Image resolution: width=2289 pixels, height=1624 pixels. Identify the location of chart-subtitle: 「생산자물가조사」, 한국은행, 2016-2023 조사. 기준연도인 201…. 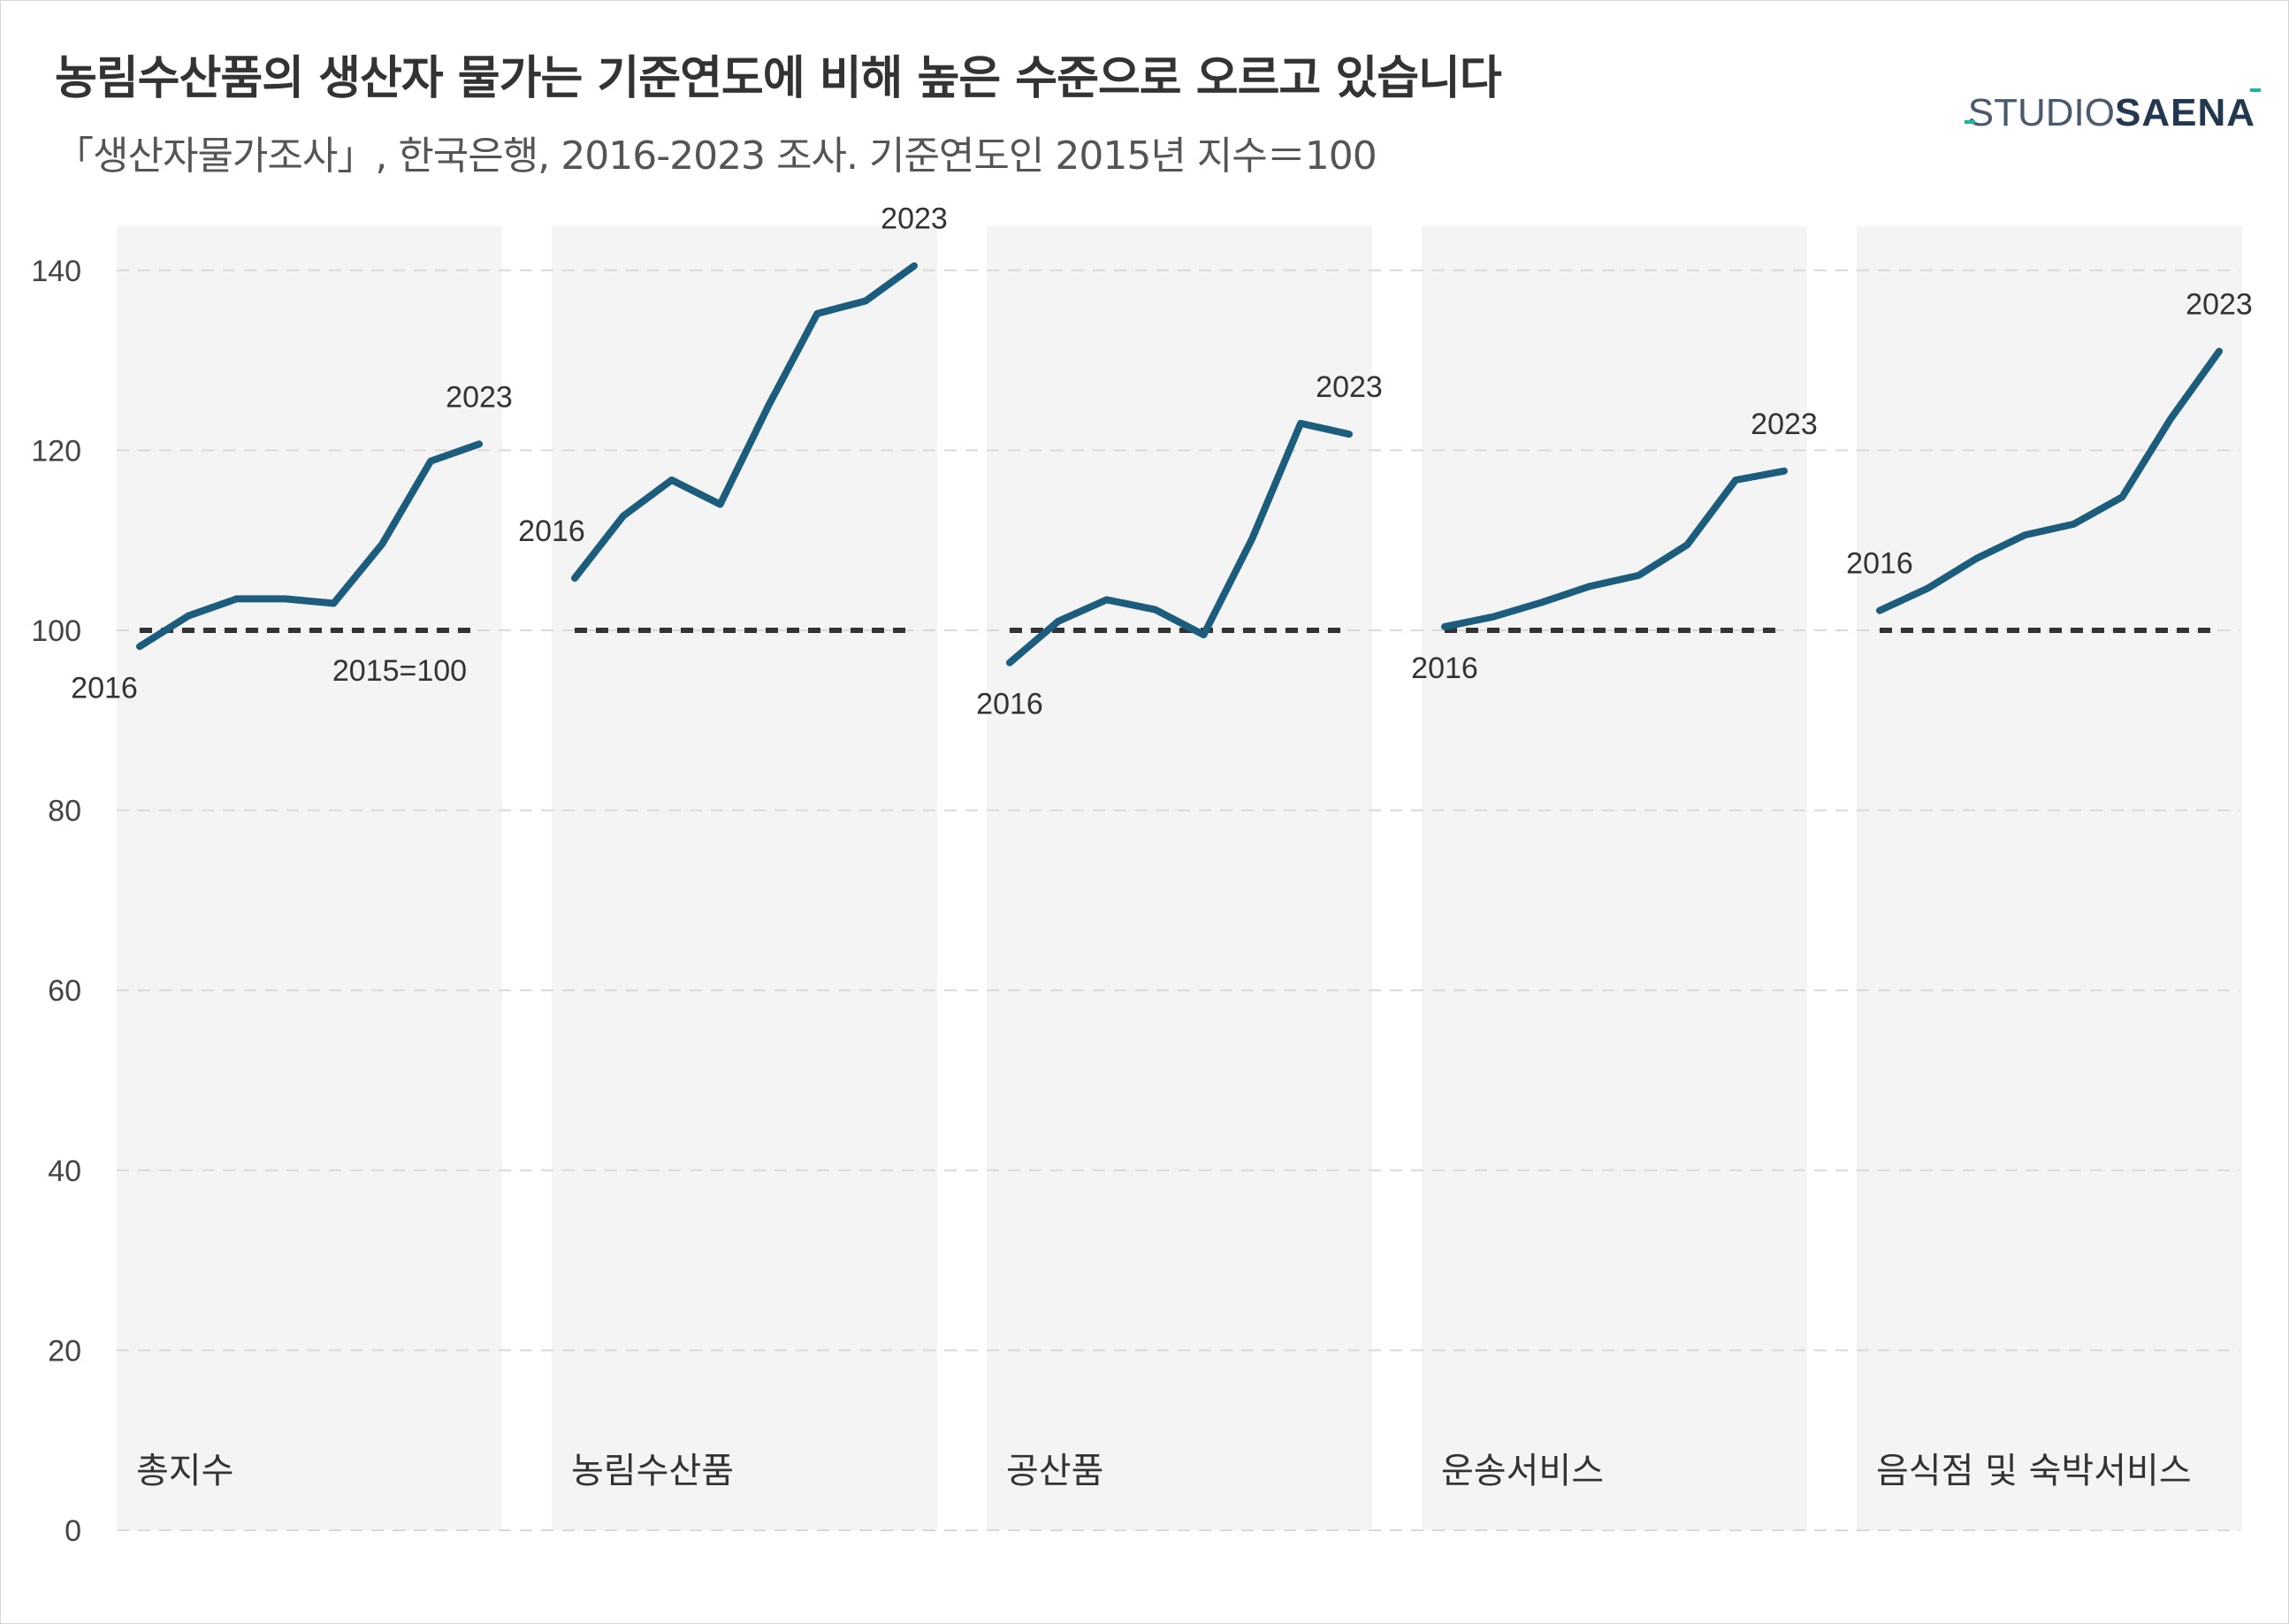
(716, 156).